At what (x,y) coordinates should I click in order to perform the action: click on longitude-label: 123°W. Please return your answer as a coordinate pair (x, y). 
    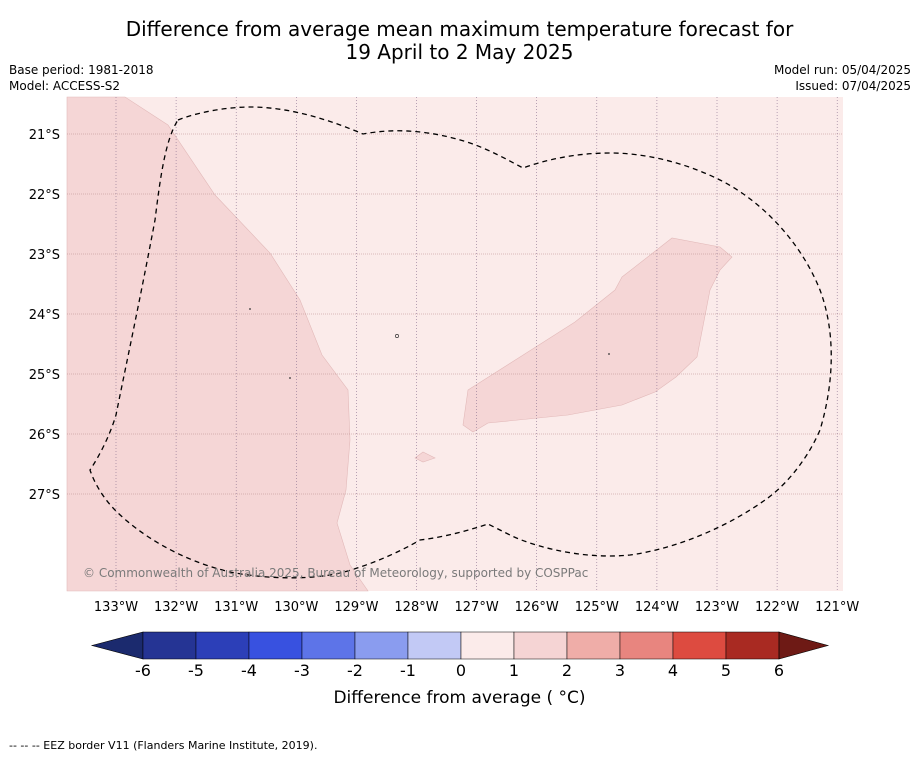
    Looking at the image, I should click on (717, 607).